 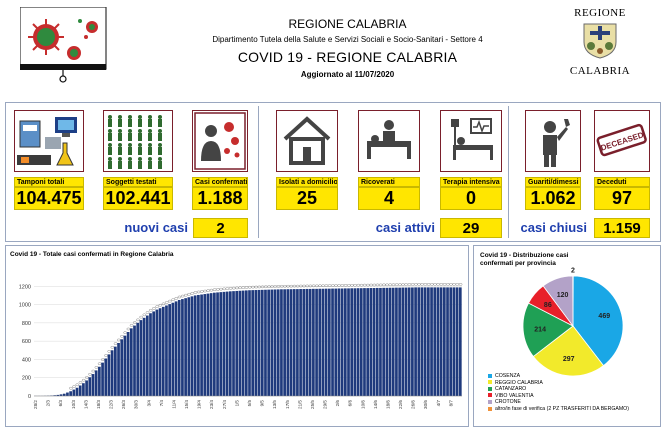 I want to click on pie-slice-crotone, so click(x=558, y=301).